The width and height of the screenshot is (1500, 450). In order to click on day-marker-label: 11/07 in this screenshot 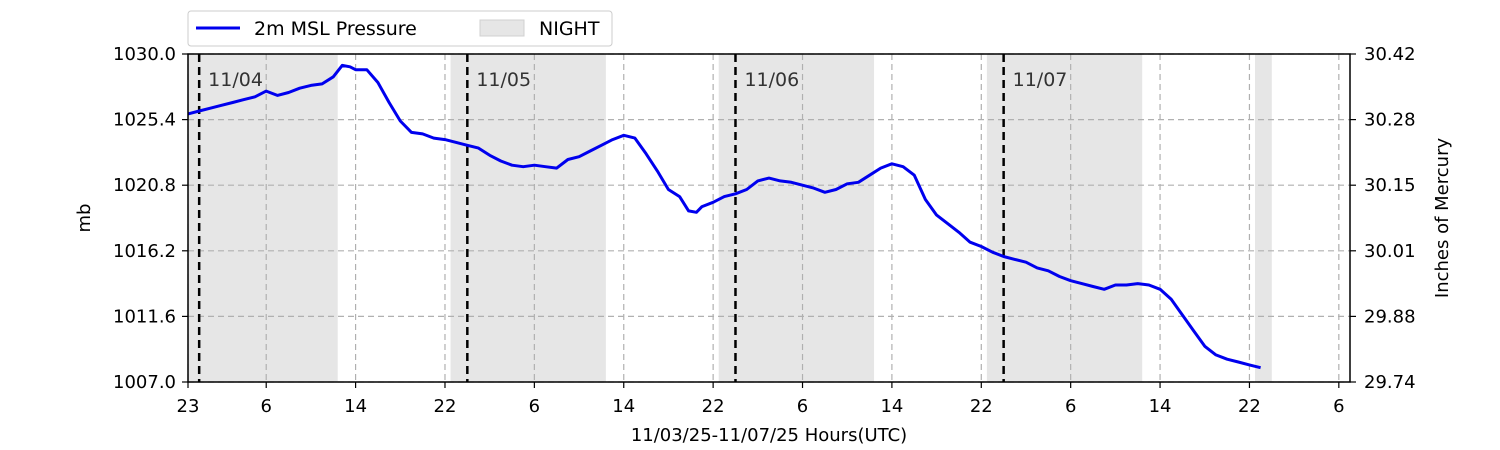, I will do `click(1040, 80)`.